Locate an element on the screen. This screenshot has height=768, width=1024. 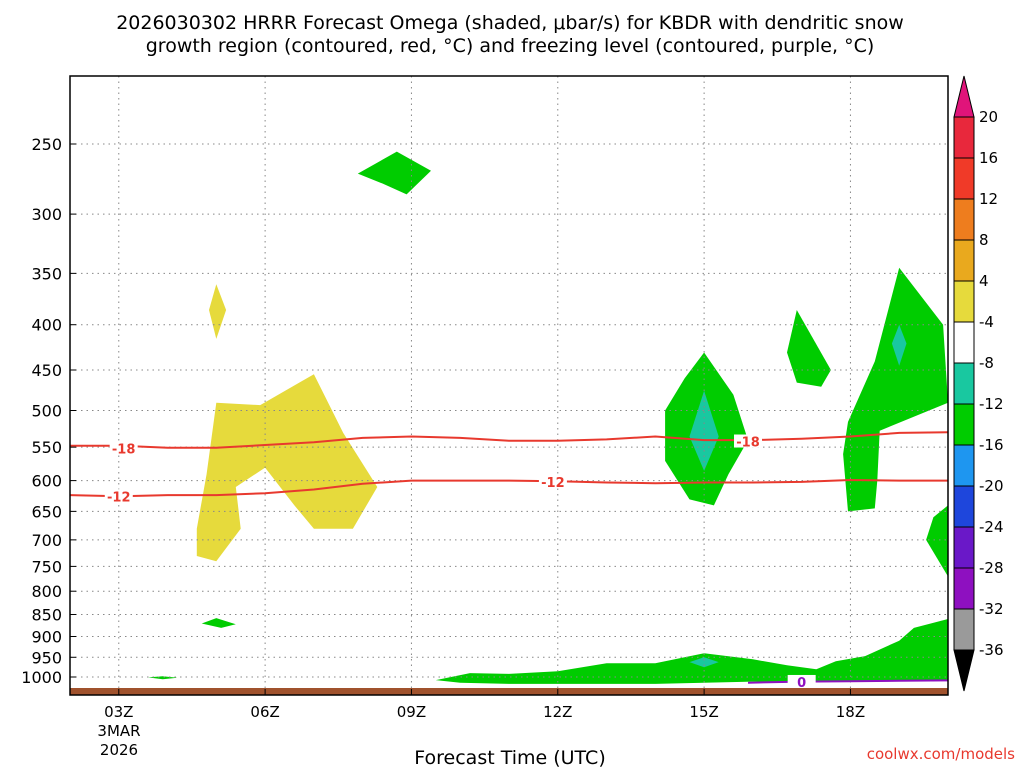
colorbar: 20 16 12 8 4 -4 -8 -12 -16 -20 -24 -28 -32 -36 is located at coordinates (978, 383).